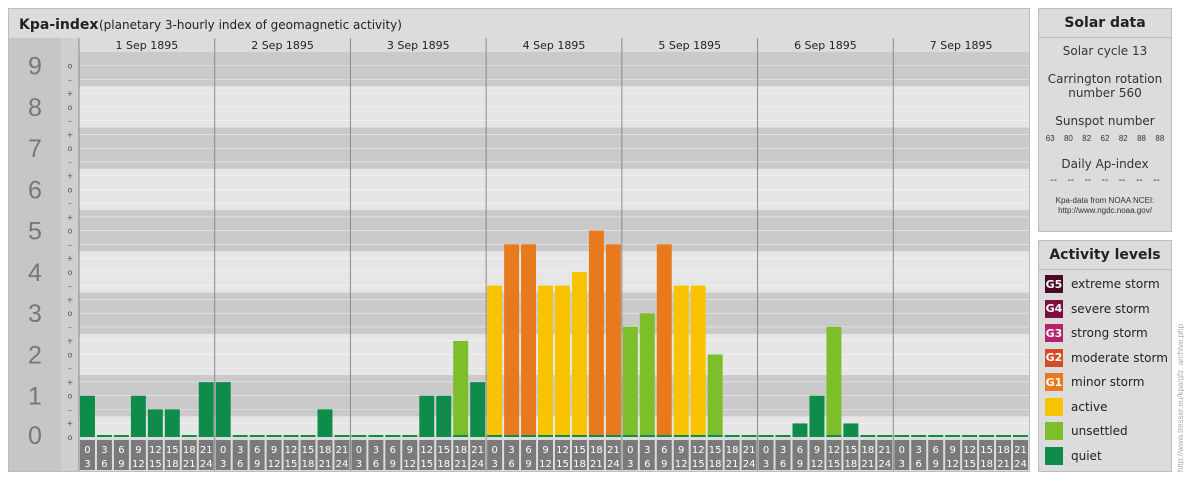  Describe the element at coordinates (1054, 284) in the screenshot. I see `g5-badge: G5` at that location.